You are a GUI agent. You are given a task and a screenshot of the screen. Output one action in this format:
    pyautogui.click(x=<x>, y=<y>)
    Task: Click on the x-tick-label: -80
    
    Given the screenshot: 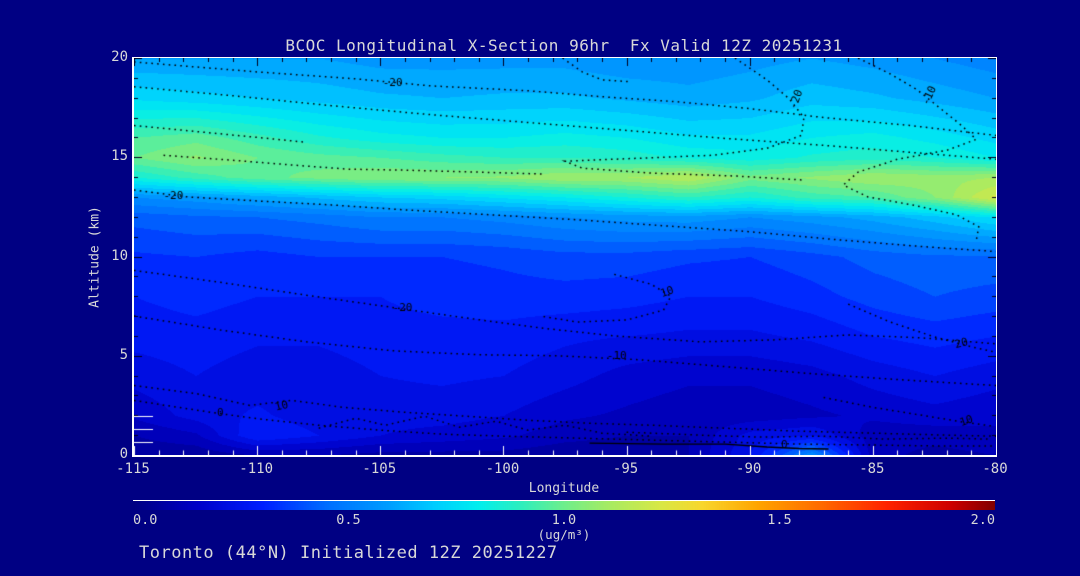 What is the action you would take?
    pyautogui.click(x=995, y=469)
    